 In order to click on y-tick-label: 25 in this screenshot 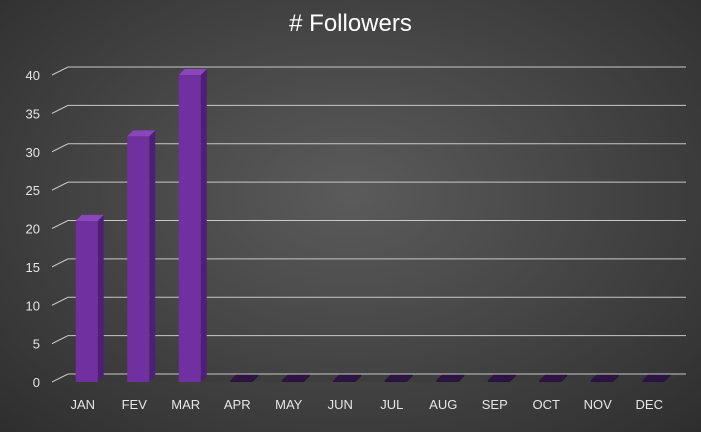, I will do `click(33, 190)`.